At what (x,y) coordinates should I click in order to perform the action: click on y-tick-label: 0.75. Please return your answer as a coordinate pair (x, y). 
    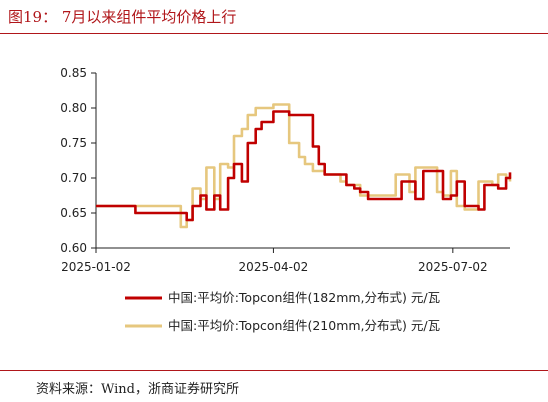
    Looking at the image, I should click on (73, 143).